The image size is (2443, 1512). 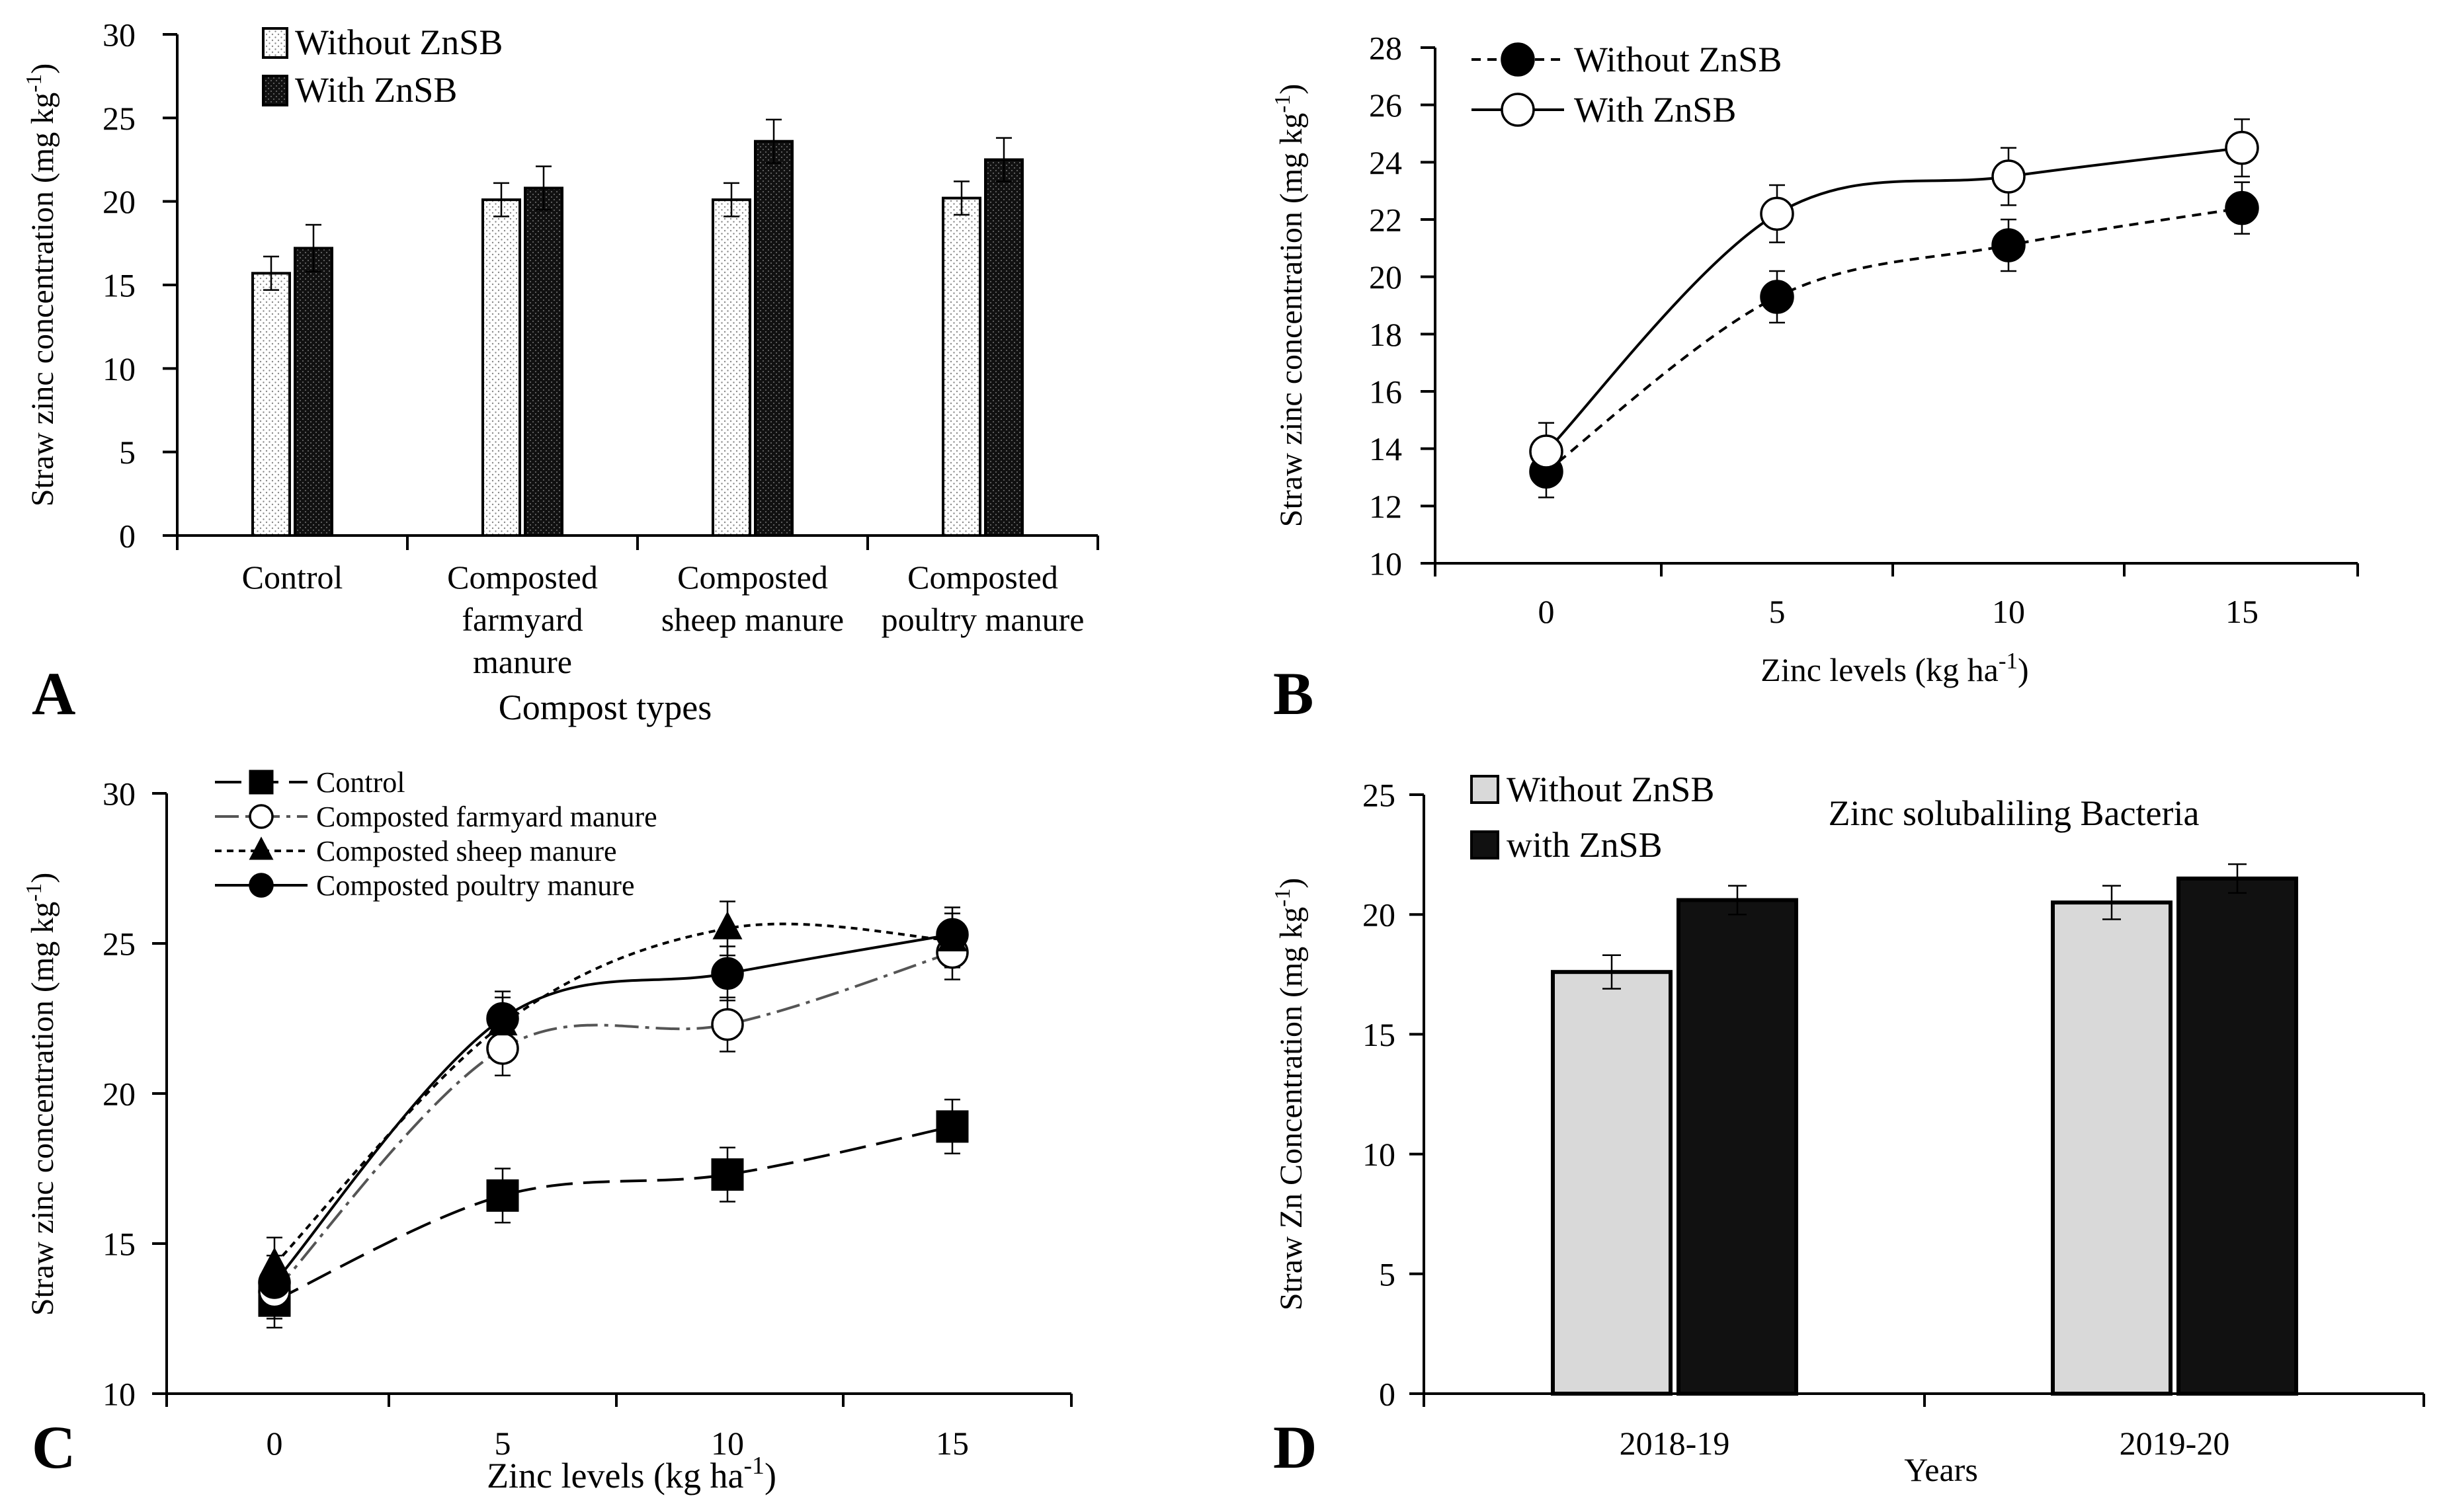 What do you see at coordinates (1386, 335) in the screenshot?
I see `y-tick-label: 18` at bounding box center [1386, 335].